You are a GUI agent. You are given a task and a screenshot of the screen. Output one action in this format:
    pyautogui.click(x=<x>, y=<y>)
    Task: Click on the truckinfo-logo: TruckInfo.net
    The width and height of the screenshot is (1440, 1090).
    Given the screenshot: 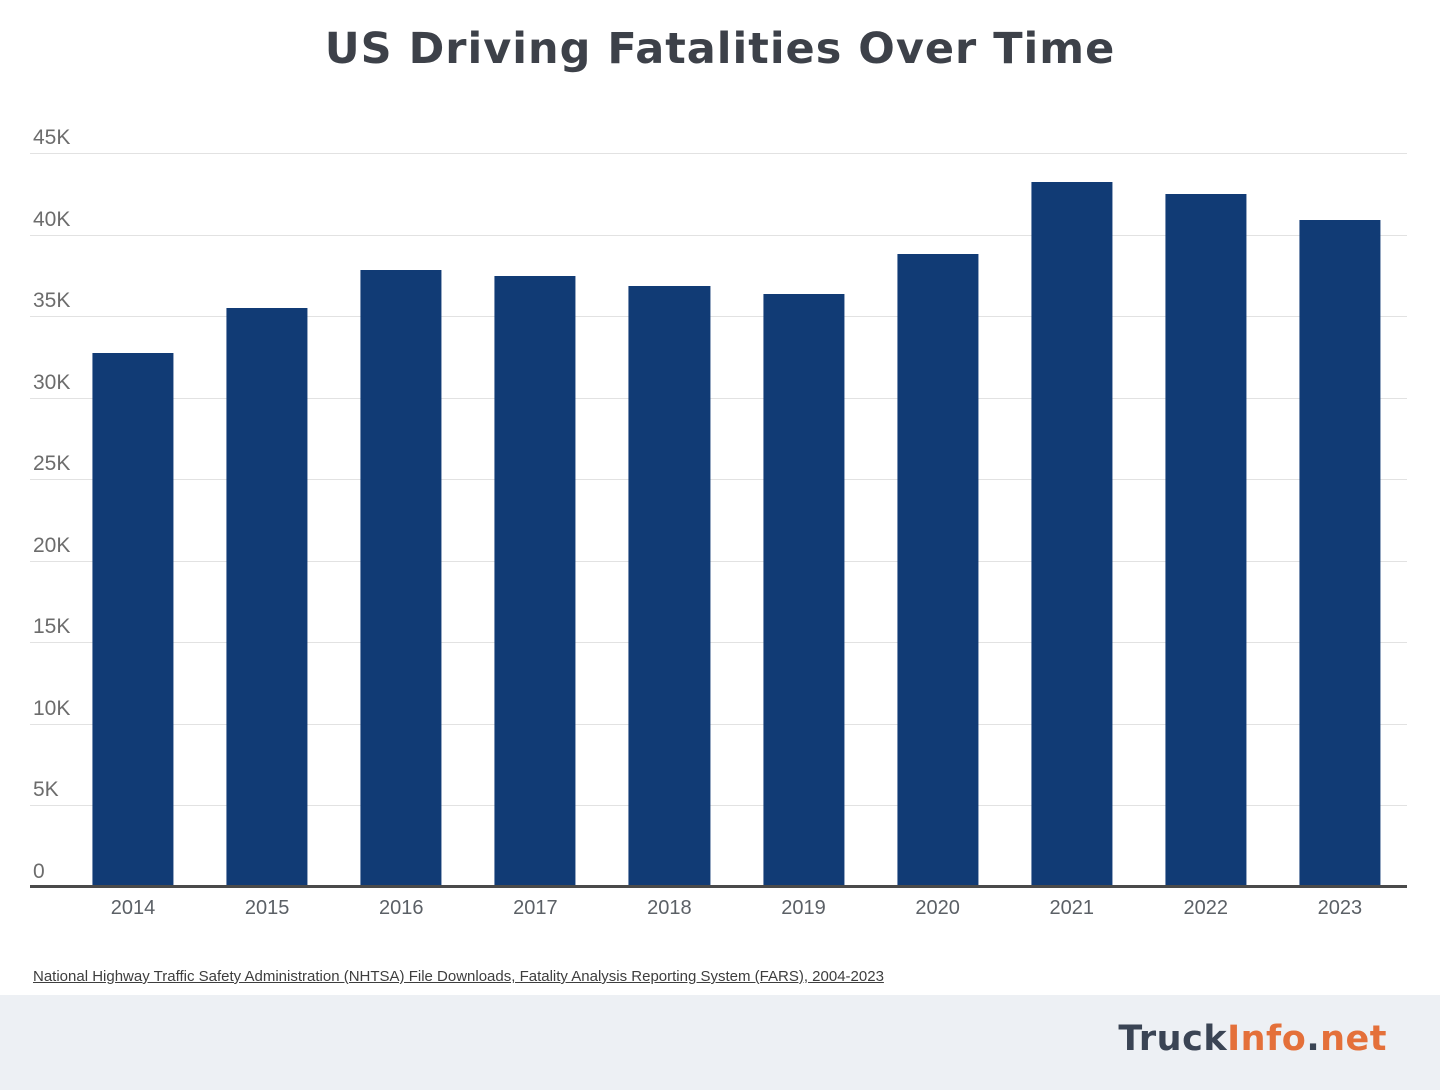 What is the action you would take?
    pyautogui.click(x=1252, y=1039)
    